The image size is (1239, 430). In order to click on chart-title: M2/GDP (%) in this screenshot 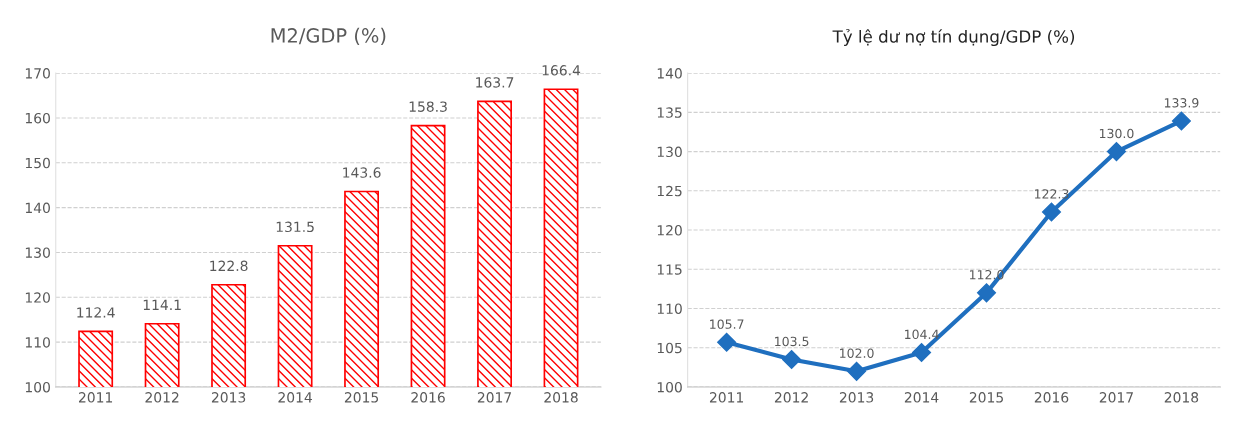, I will do `click(328, 36)`.